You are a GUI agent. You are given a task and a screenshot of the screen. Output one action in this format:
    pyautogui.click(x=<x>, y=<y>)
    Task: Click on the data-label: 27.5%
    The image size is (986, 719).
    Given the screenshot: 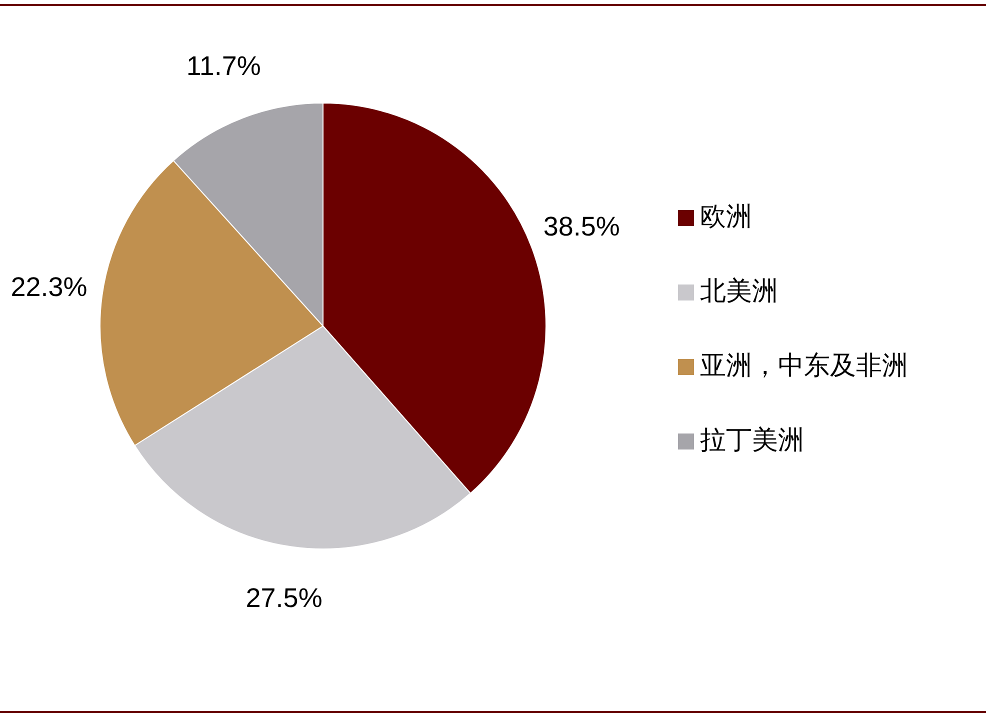 What is the action you would take?
    pyautogui.click(x=284, y=597)
    